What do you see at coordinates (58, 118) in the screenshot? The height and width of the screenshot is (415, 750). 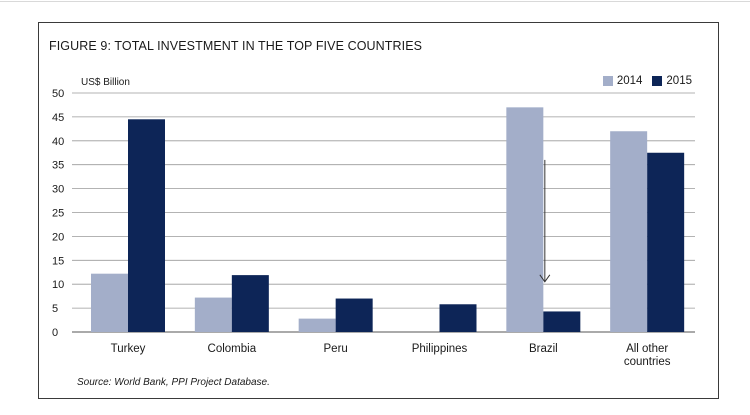 I see `y-tick-label: 45` at bounding box center [58, 118].